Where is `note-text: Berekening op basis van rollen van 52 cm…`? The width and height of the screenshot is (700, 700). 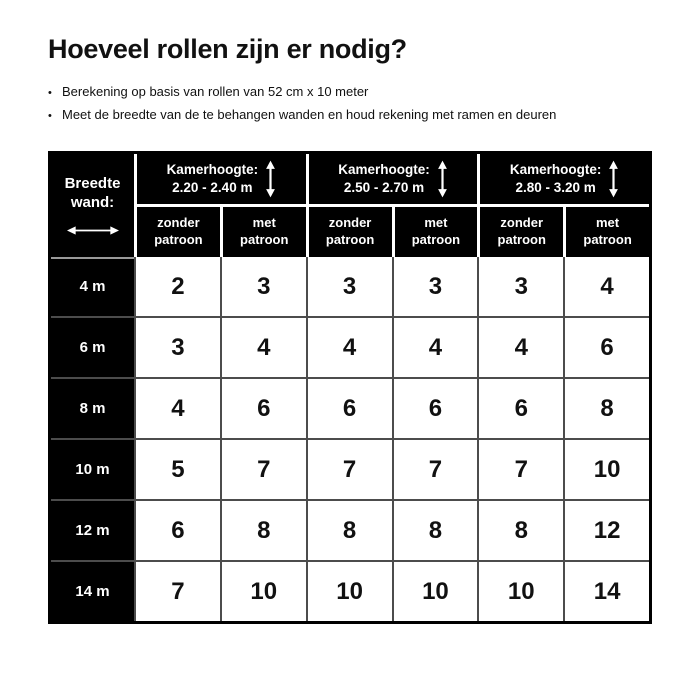 note-text: Berekening op basis van rollen van 52 cm… is located at coordinates (215, 91).